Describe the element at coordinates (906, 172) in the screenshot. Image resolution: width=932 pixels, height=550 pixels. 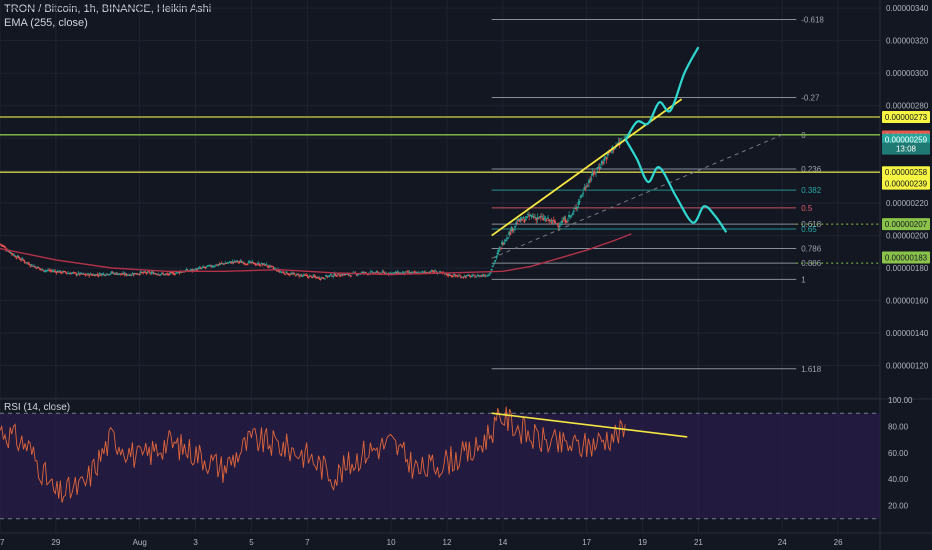
I see `price-badge` at that location.